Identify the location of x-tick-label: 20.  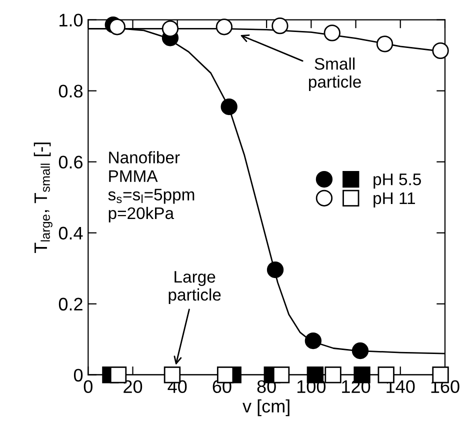
(133, 387).